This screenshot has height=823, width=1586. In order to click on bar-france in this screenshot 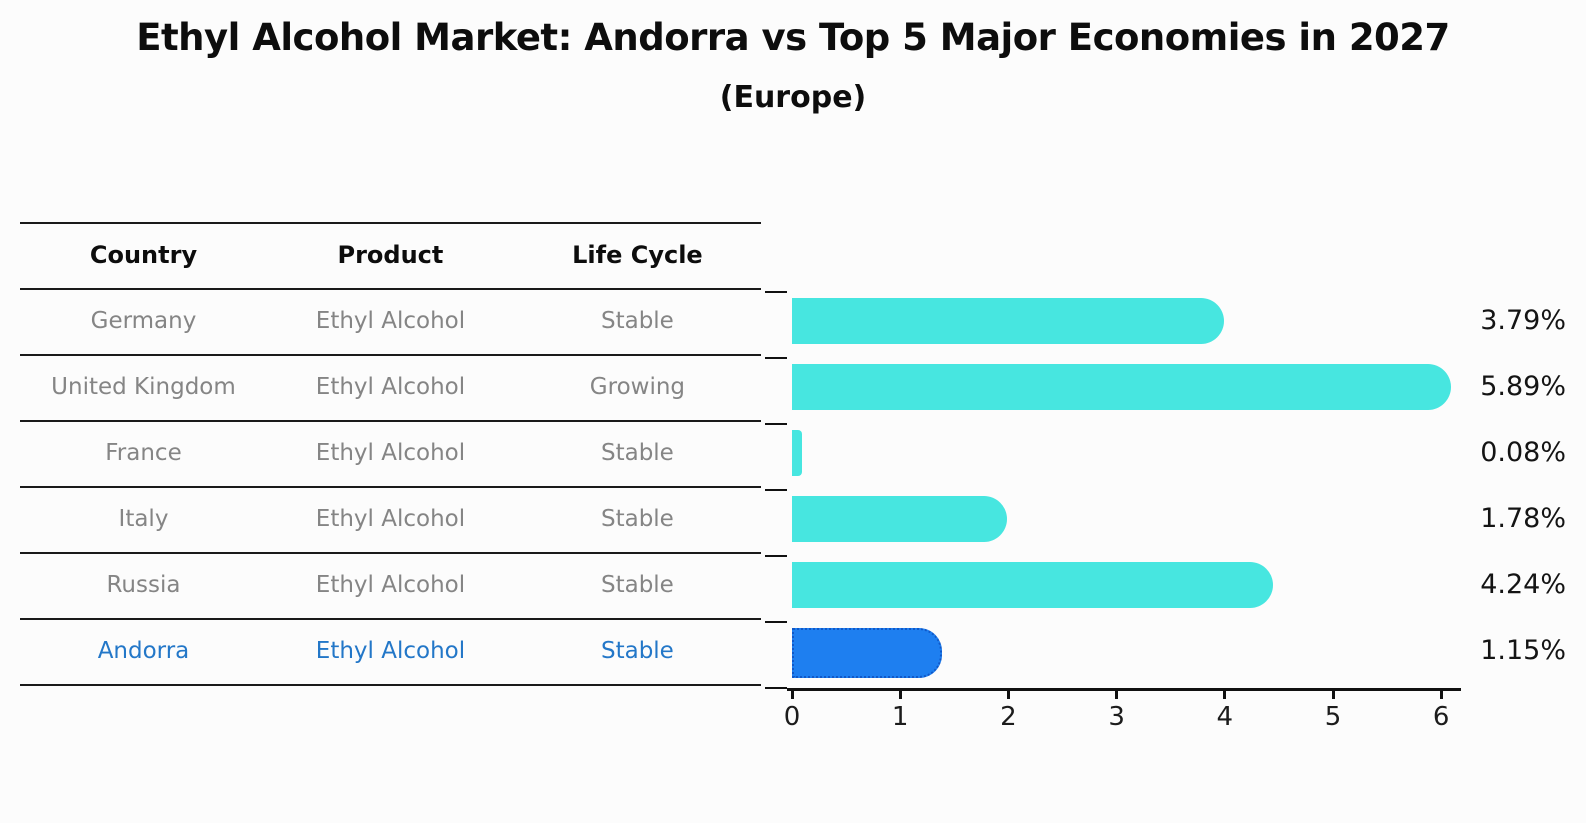, I will do `click(797, 453)`.